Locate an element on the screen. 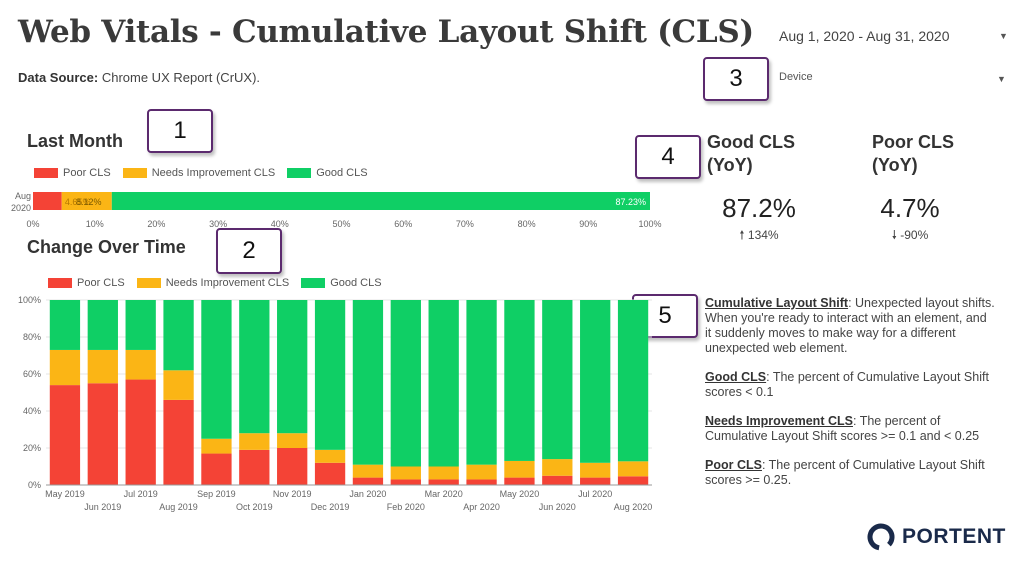  x-tick-label: 90% is located at coordinates (588, 224).